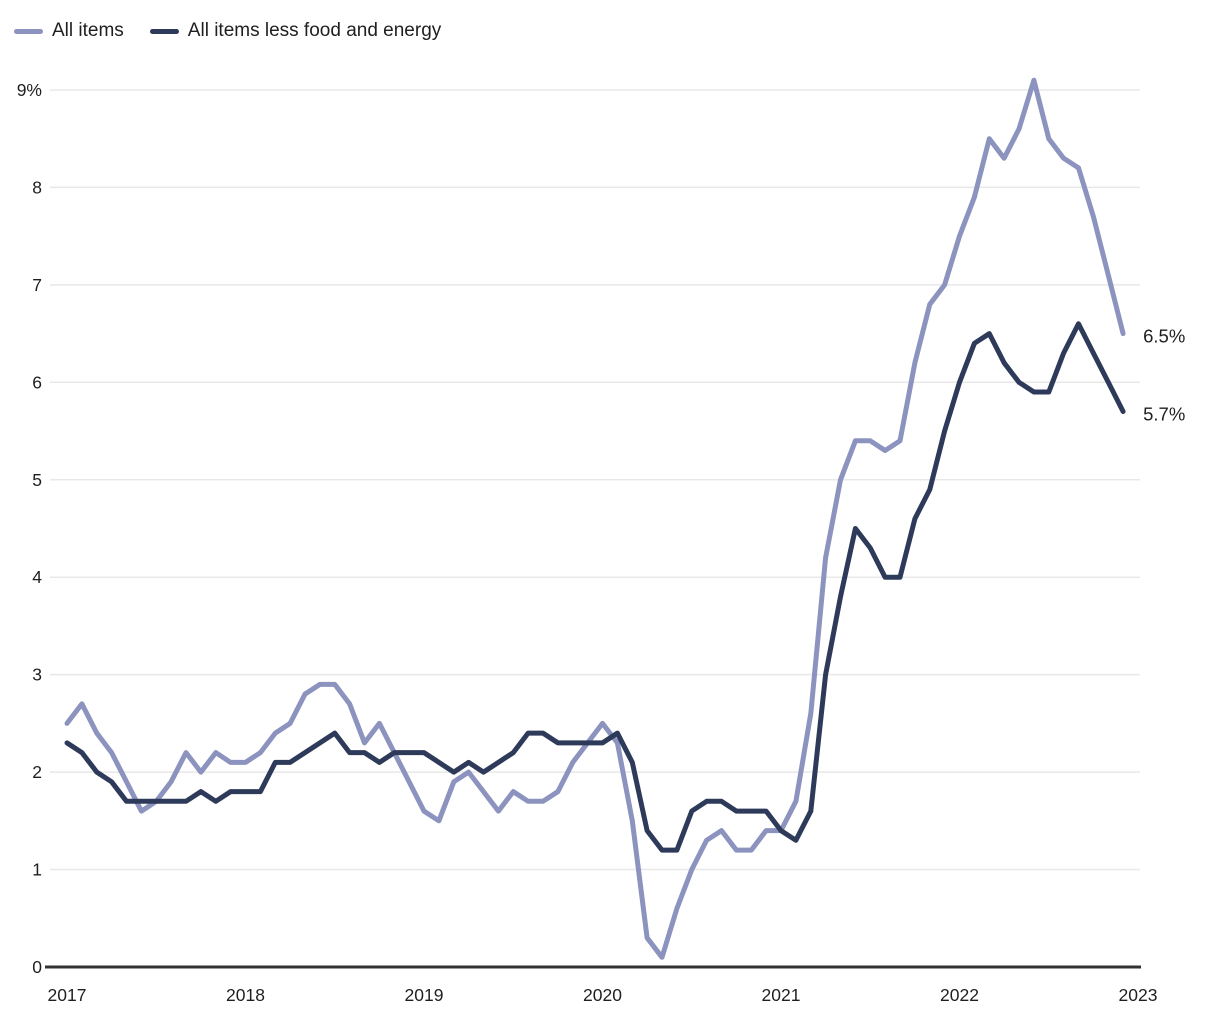  What do you see at coordinates (164, 31) in the screenshot?
I see `legend-swatch-core` at bounding box center [164, 31].